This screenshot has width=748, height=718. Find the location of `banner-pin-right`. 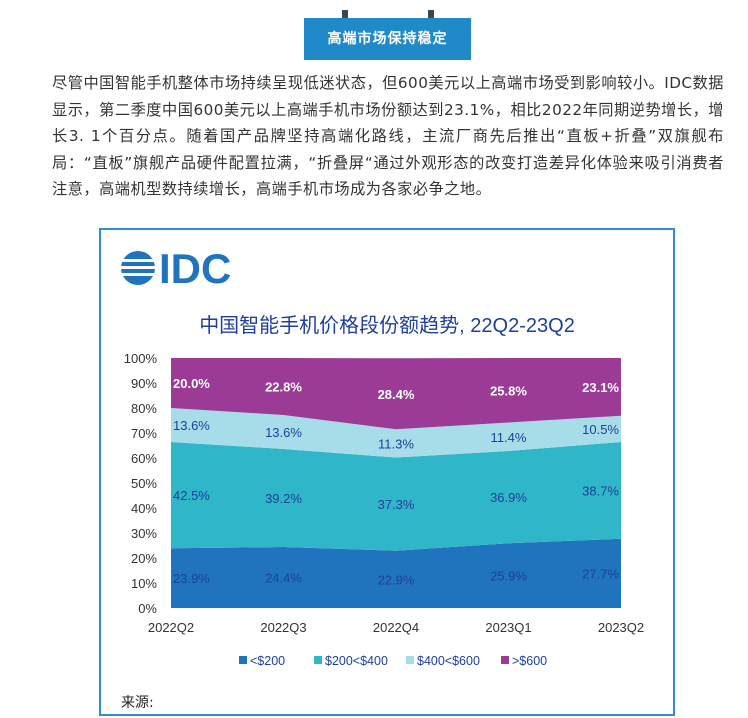

banner-pin-right is located at coordinates (431, 16).